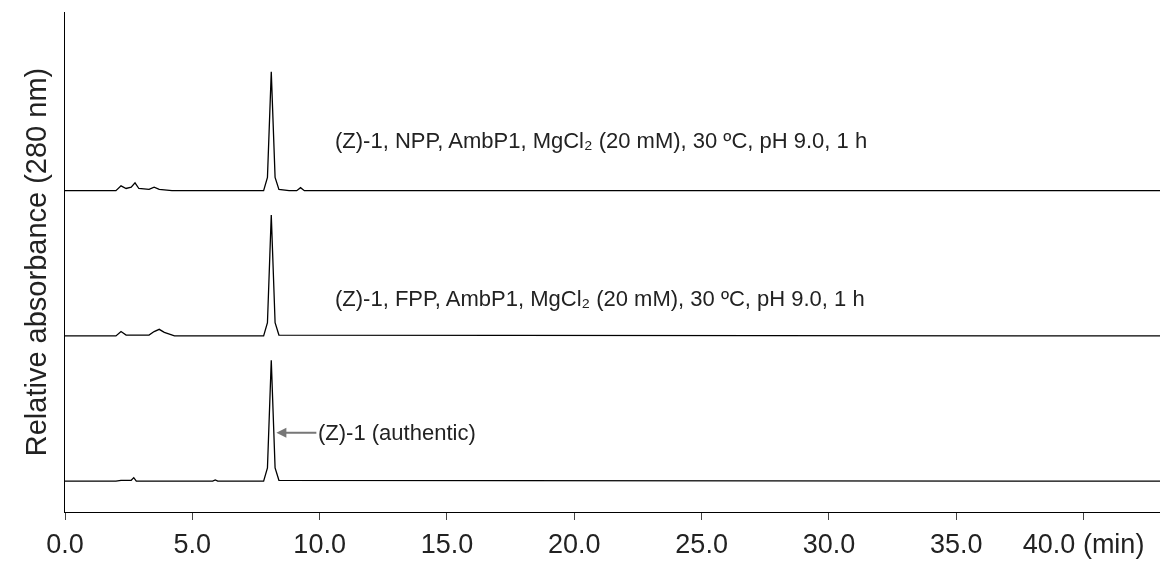 The height and width of the screenshot is (579, 1172). What do you see at coordinates (447, 543) in the screenshot?
I see `x-tick-label: 15.0` at bounding box center [447, 543].